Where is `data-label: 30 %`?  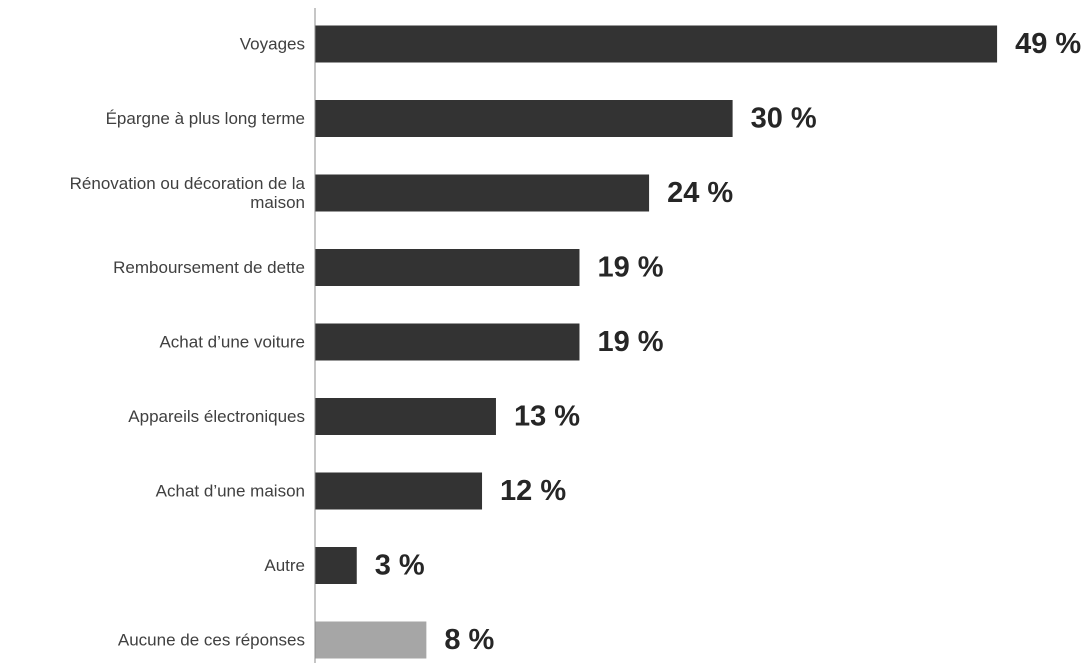 data-label: 30 % is located at coordinates (784, 119).